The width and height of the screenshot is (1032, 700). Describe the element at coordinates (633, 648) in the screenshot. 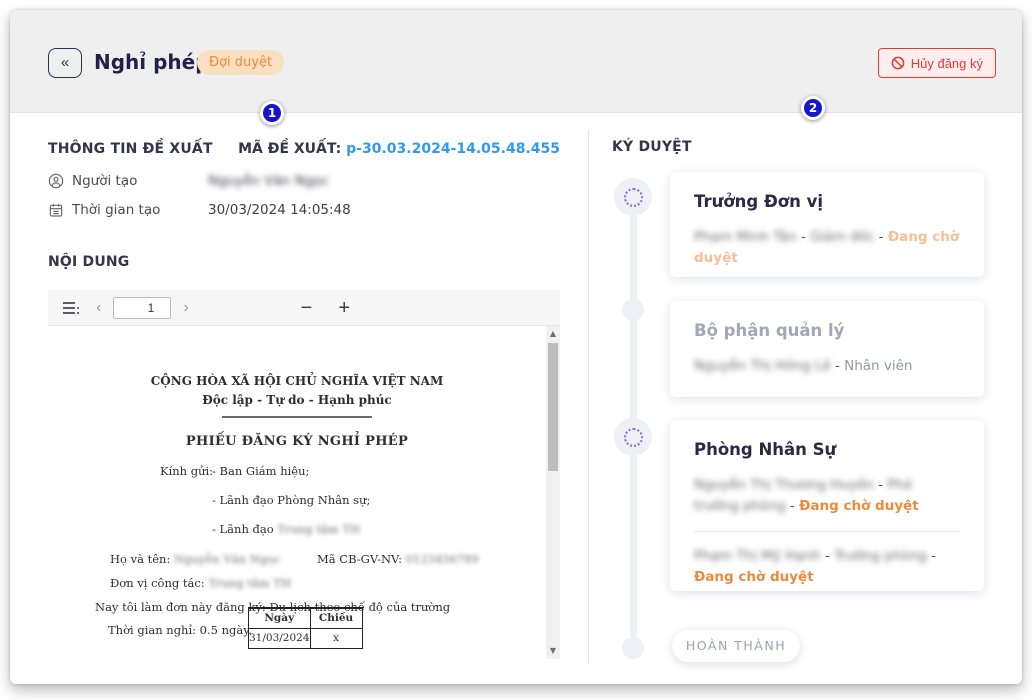

I see `timeline-node-complete` at that location.